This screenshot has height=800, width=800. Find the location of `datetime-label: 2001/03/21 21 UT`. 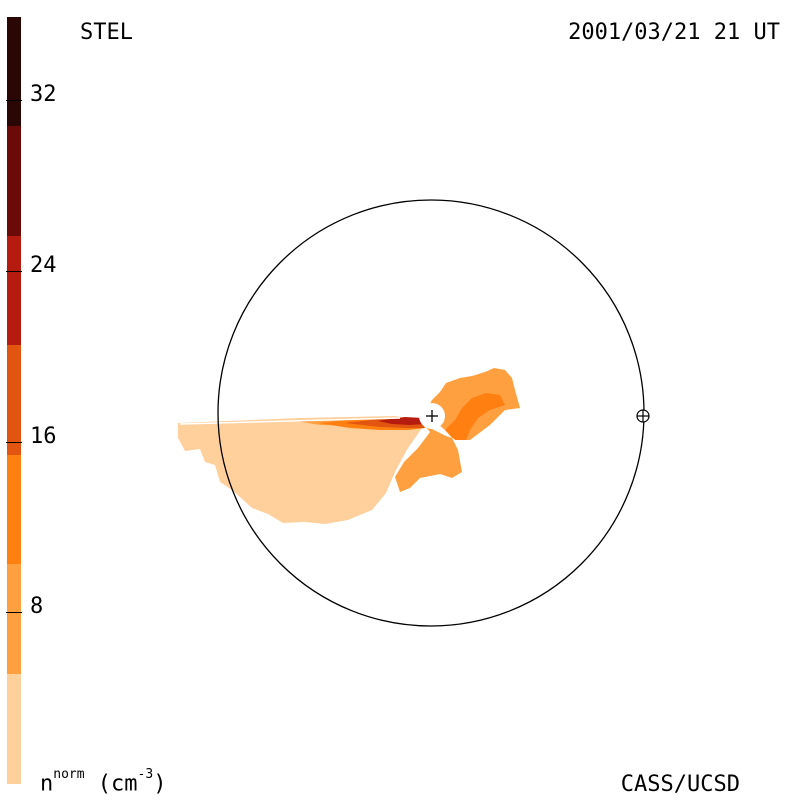

datetime-label: 2001/03/21 21 UT is located at coordinates (674, 32).